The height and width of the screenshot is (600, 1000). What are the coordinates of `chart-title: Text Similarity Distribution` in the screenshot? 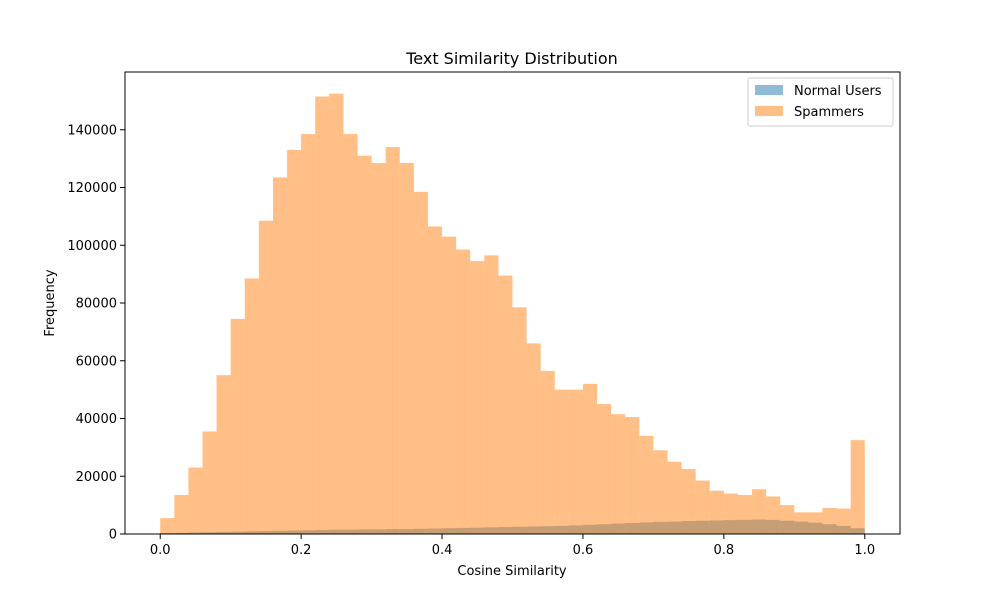 It's located at (511, 58).